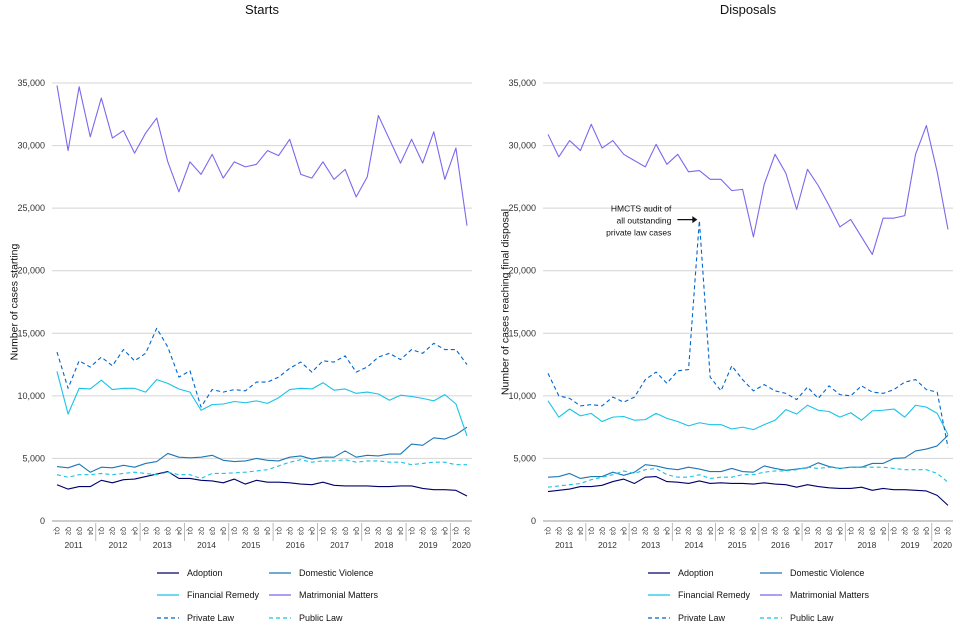 This screenshot has width=960, height=640. What do you see at coordinates (748, 9) in the screenshot?
I see `chart-title: Disposals` at bounding box center [748, 9].